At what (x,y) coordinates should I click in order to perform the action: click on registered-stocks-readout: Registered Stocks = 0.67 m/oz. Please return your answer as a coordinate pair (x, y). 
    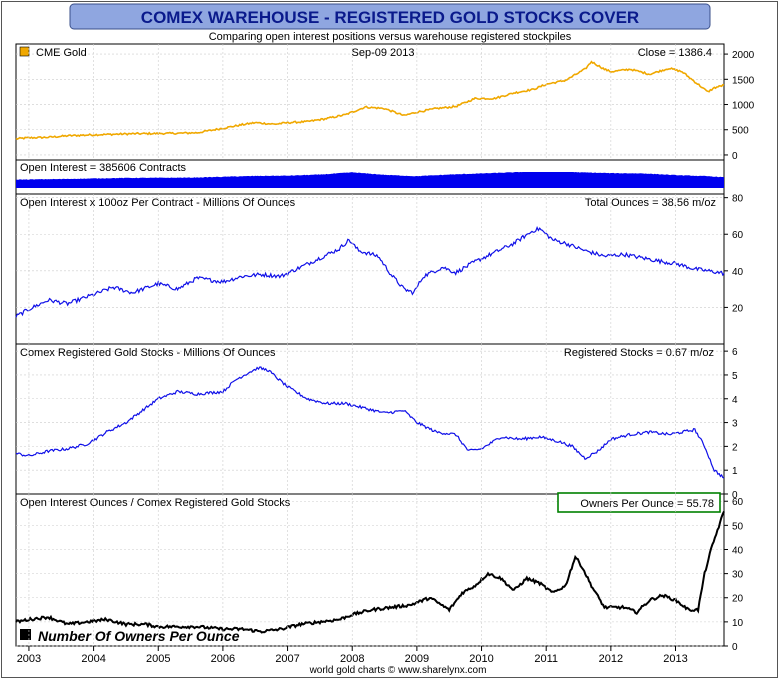
    Looking at the image, I should click on (639, 353).